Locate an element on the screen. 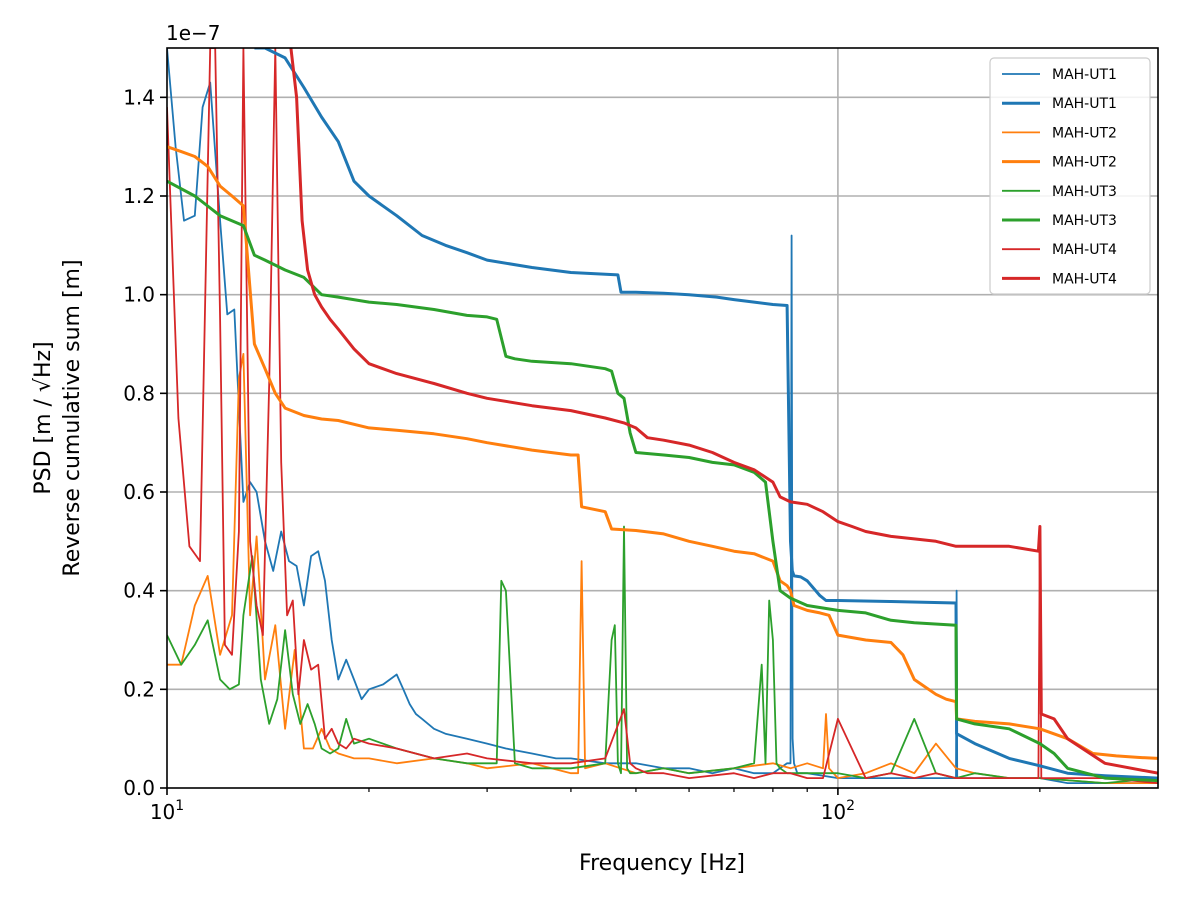  y-axis-multiplier: 1e−7 is located at coordinates (193, 33).